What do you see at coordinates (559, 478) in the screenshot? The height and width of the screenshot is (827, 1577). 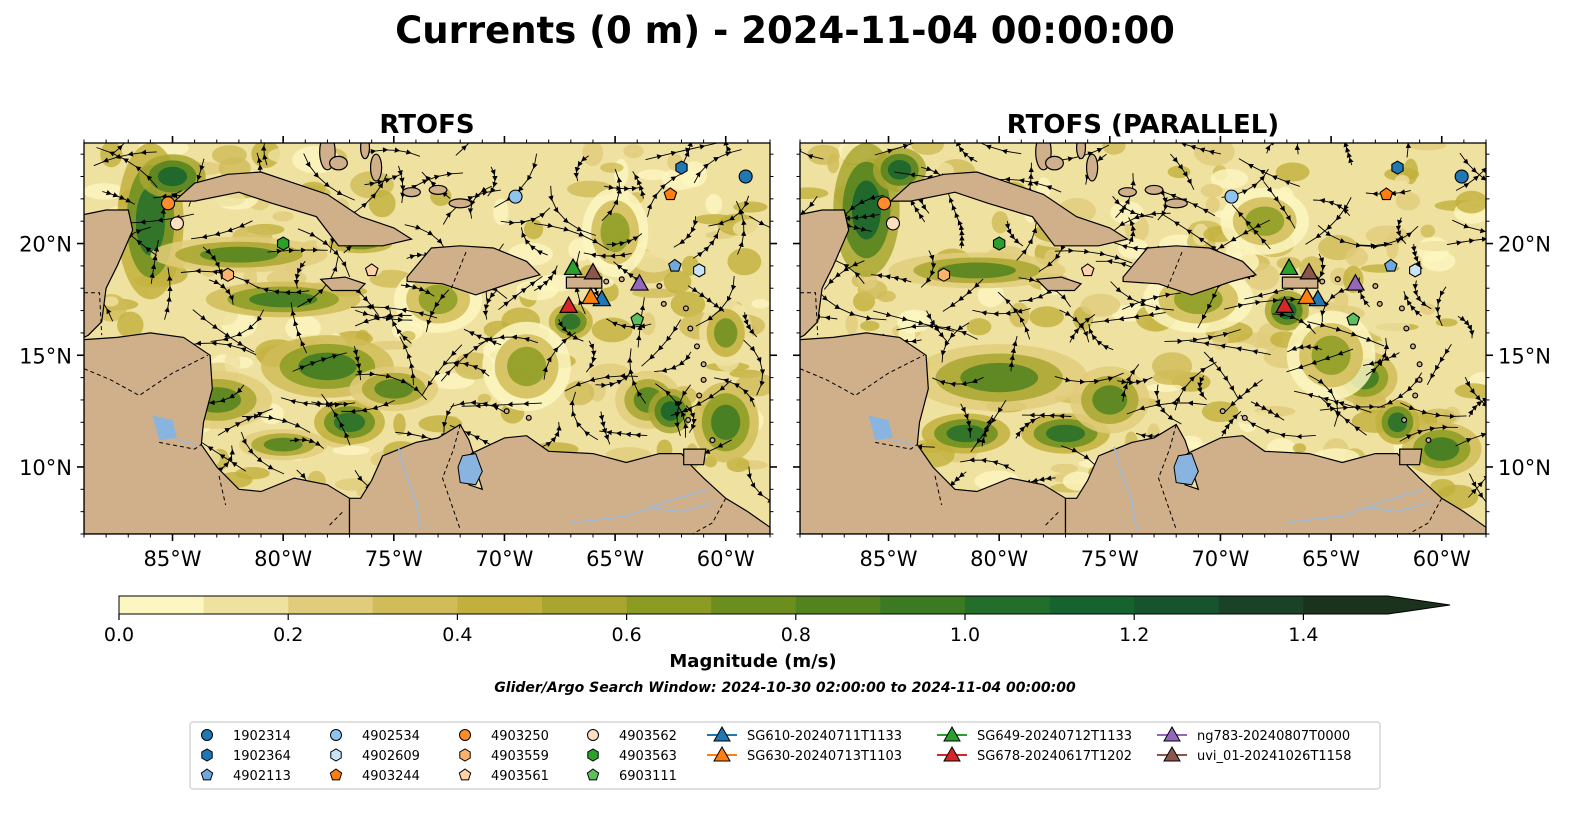 I see `land-south-america` at bounding box center [559, 478].